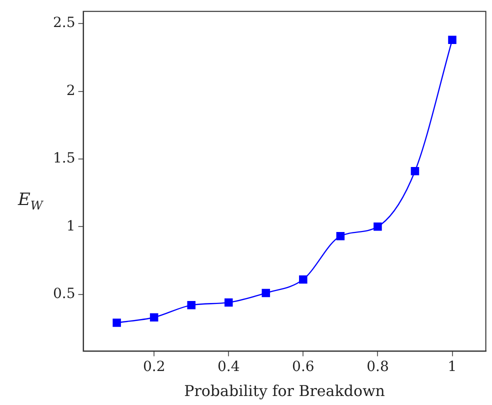 The height and width of the screenshot is (405, 492). Describe the element at coordinates (228, 367) in the screenshot. I see `x-tick-label: 0.4` at that location.